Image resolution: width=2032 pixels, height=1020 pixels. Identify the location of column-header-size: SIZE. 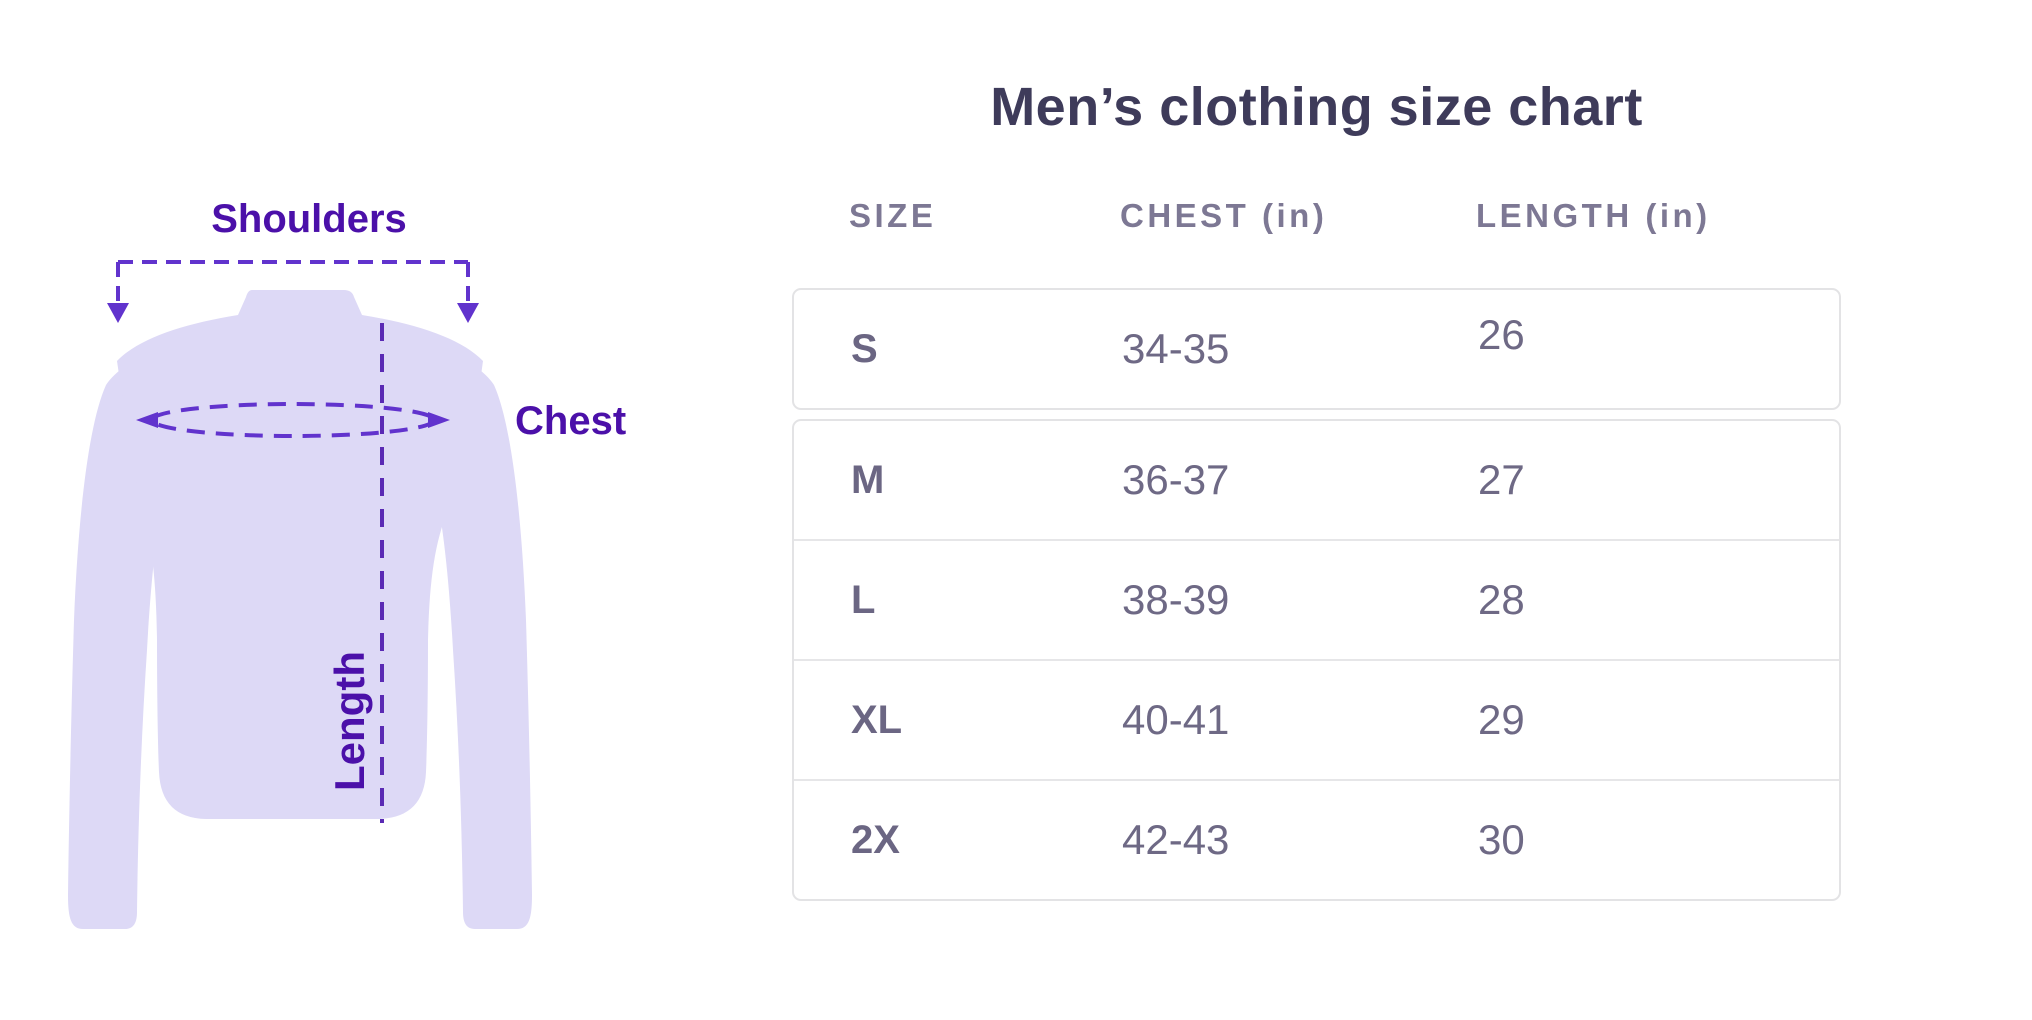
(893, 215).